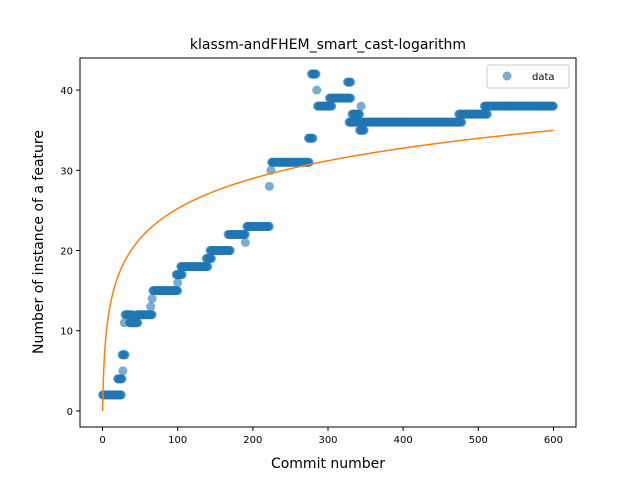  What do you see at coordinates (553, 440) in the screenshot?
I see `x-tick-label: 600` at bounding box center [553, 440].